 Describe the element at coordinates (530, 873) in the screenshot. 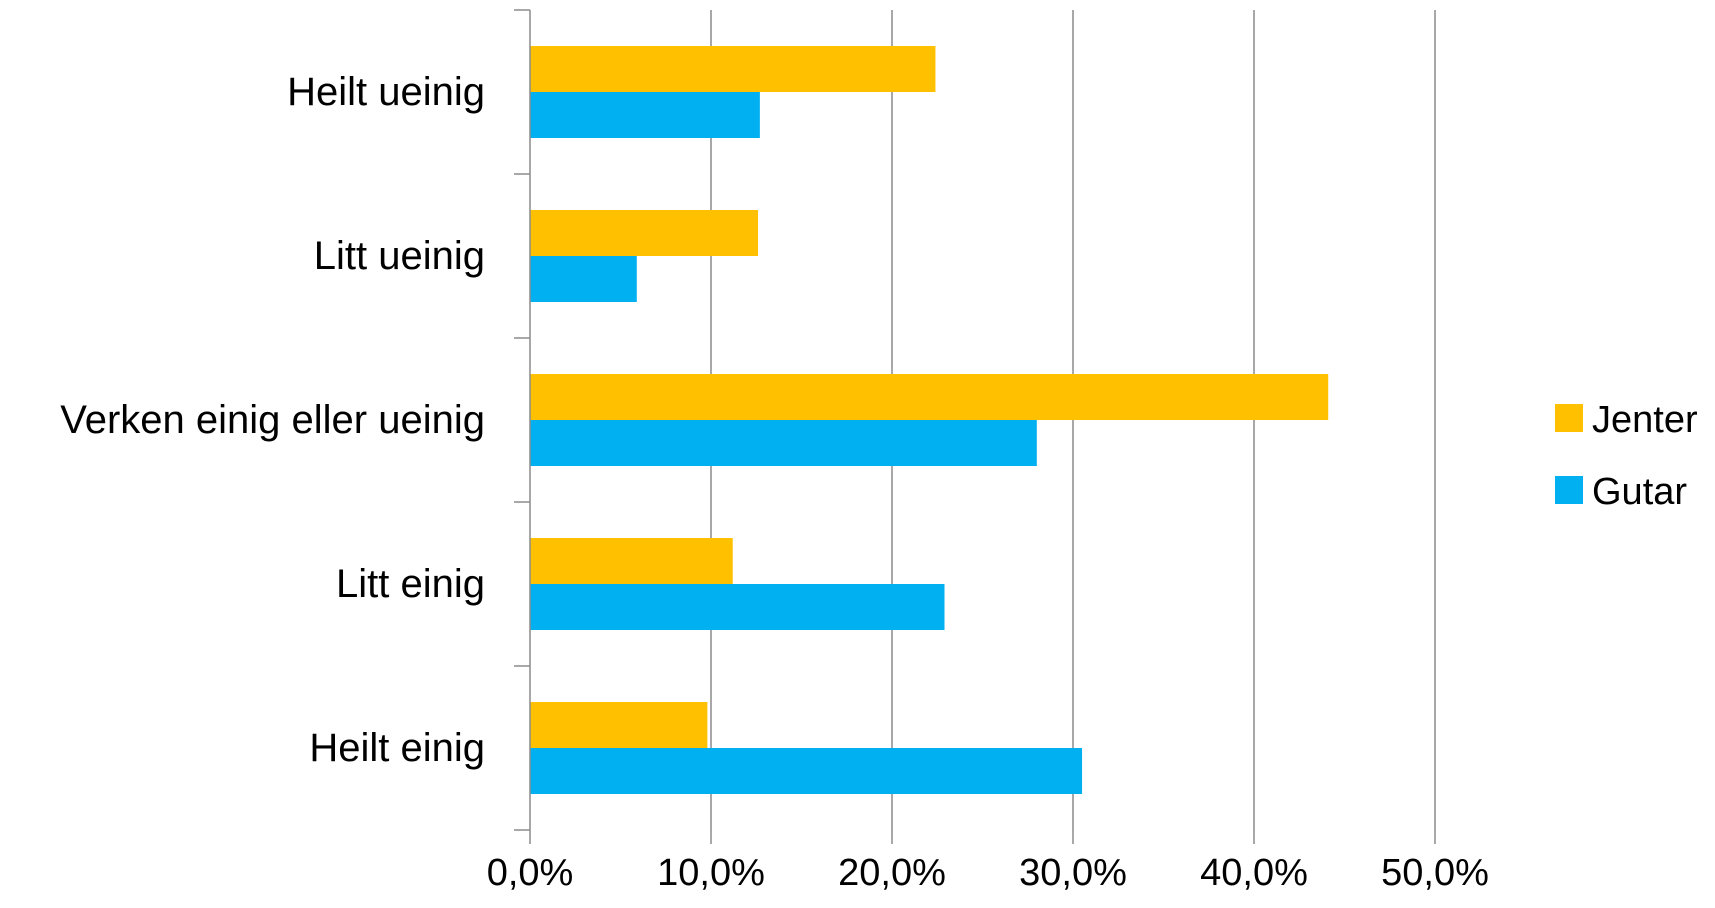

I see `x-tick-label-0: 0,0%` at that location.